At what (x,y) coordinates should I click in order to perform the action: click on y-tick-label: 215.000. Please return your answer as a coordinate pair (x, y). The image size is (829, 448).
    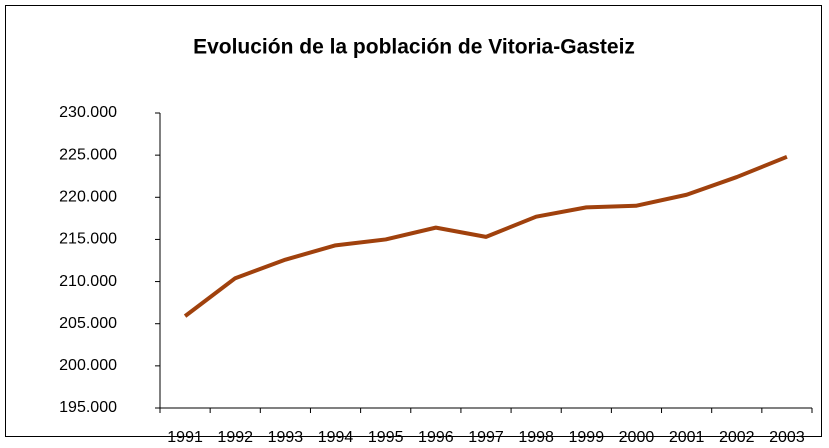
    Looking at the image, I should click on (88, 239).